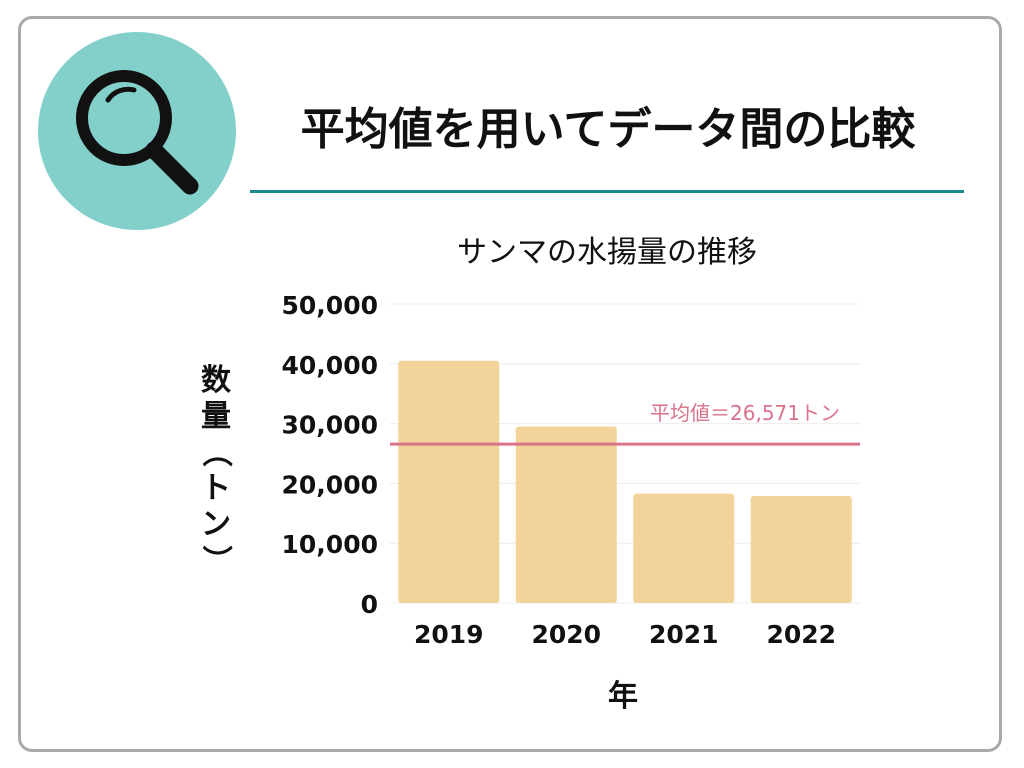  What do you see at coordinates (625, 634) in the screenshot?
I see `x-tick-labels: 2019 2020 2021 2022` at bounding box center [625, 634].